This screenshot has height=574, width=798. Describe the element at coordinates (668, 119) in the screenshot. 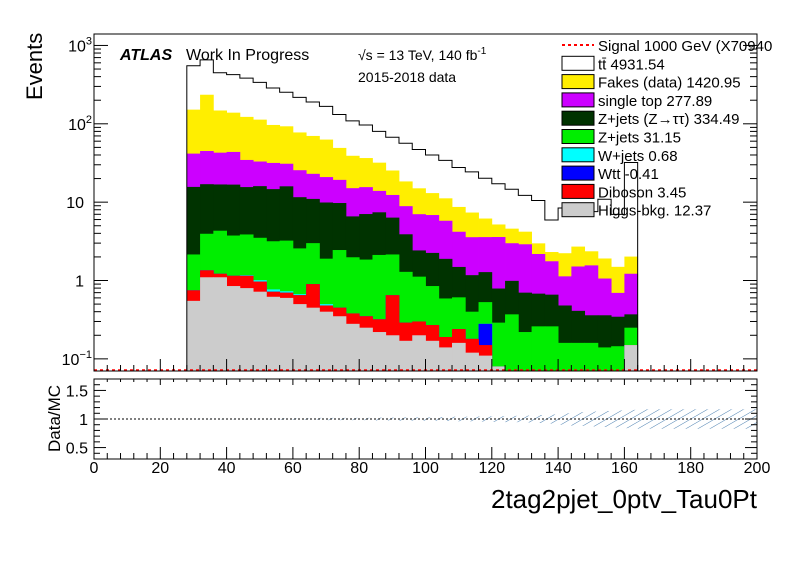

I see `legend-label: Z+jets (Z→ττ) 334.49` at that location.